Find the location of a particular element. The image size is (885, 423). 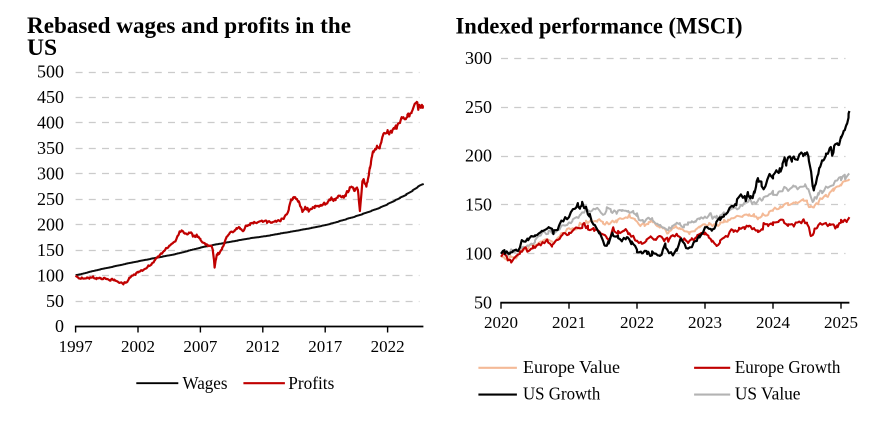

svg-text: US Value is located at coordinates (768, 394).